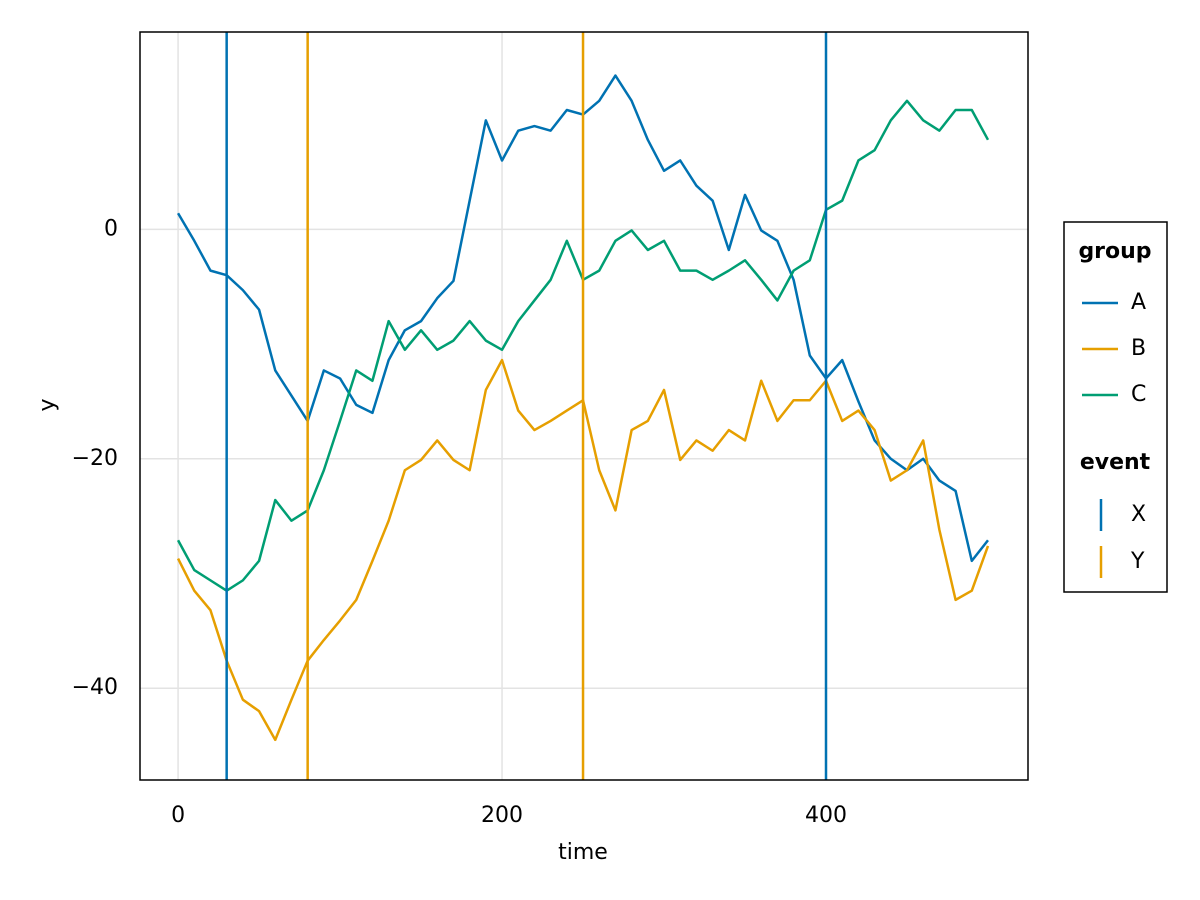  Describe the element at coordinates (47, 404) in the screenshot. I see `y-axis-label: y` at that location.